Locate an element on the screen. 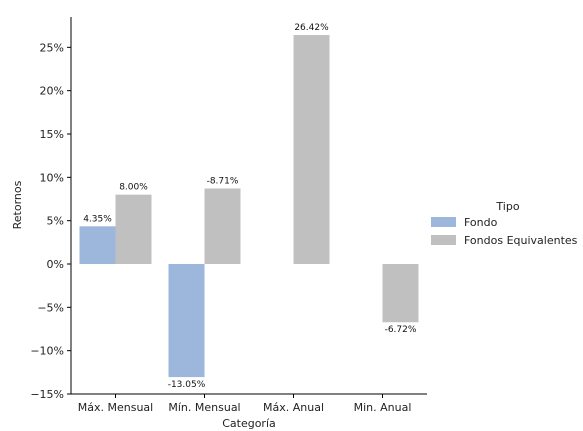 This screenshot has height=431, width=583. y-axis-ticks: −15% −10% −5% 0% 5% 10% 15% 20% 25% is located at coordinates (50, 221).